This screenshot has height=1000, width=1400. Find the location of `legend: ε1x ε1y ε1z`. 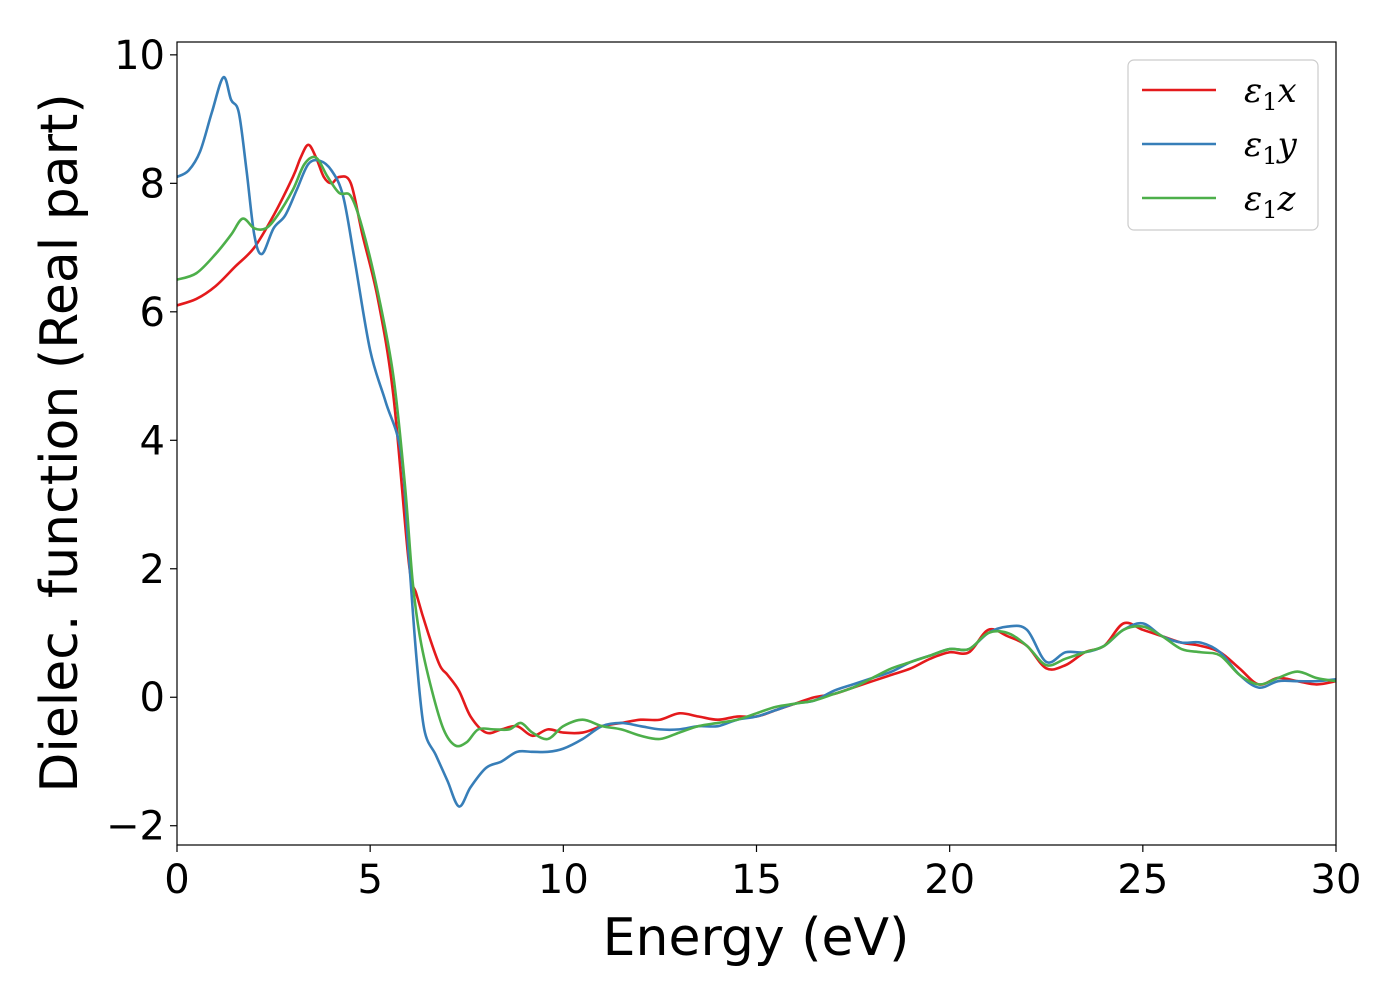

legend: ε1x ε1y ε1z is located at coordinates (1223, 145).